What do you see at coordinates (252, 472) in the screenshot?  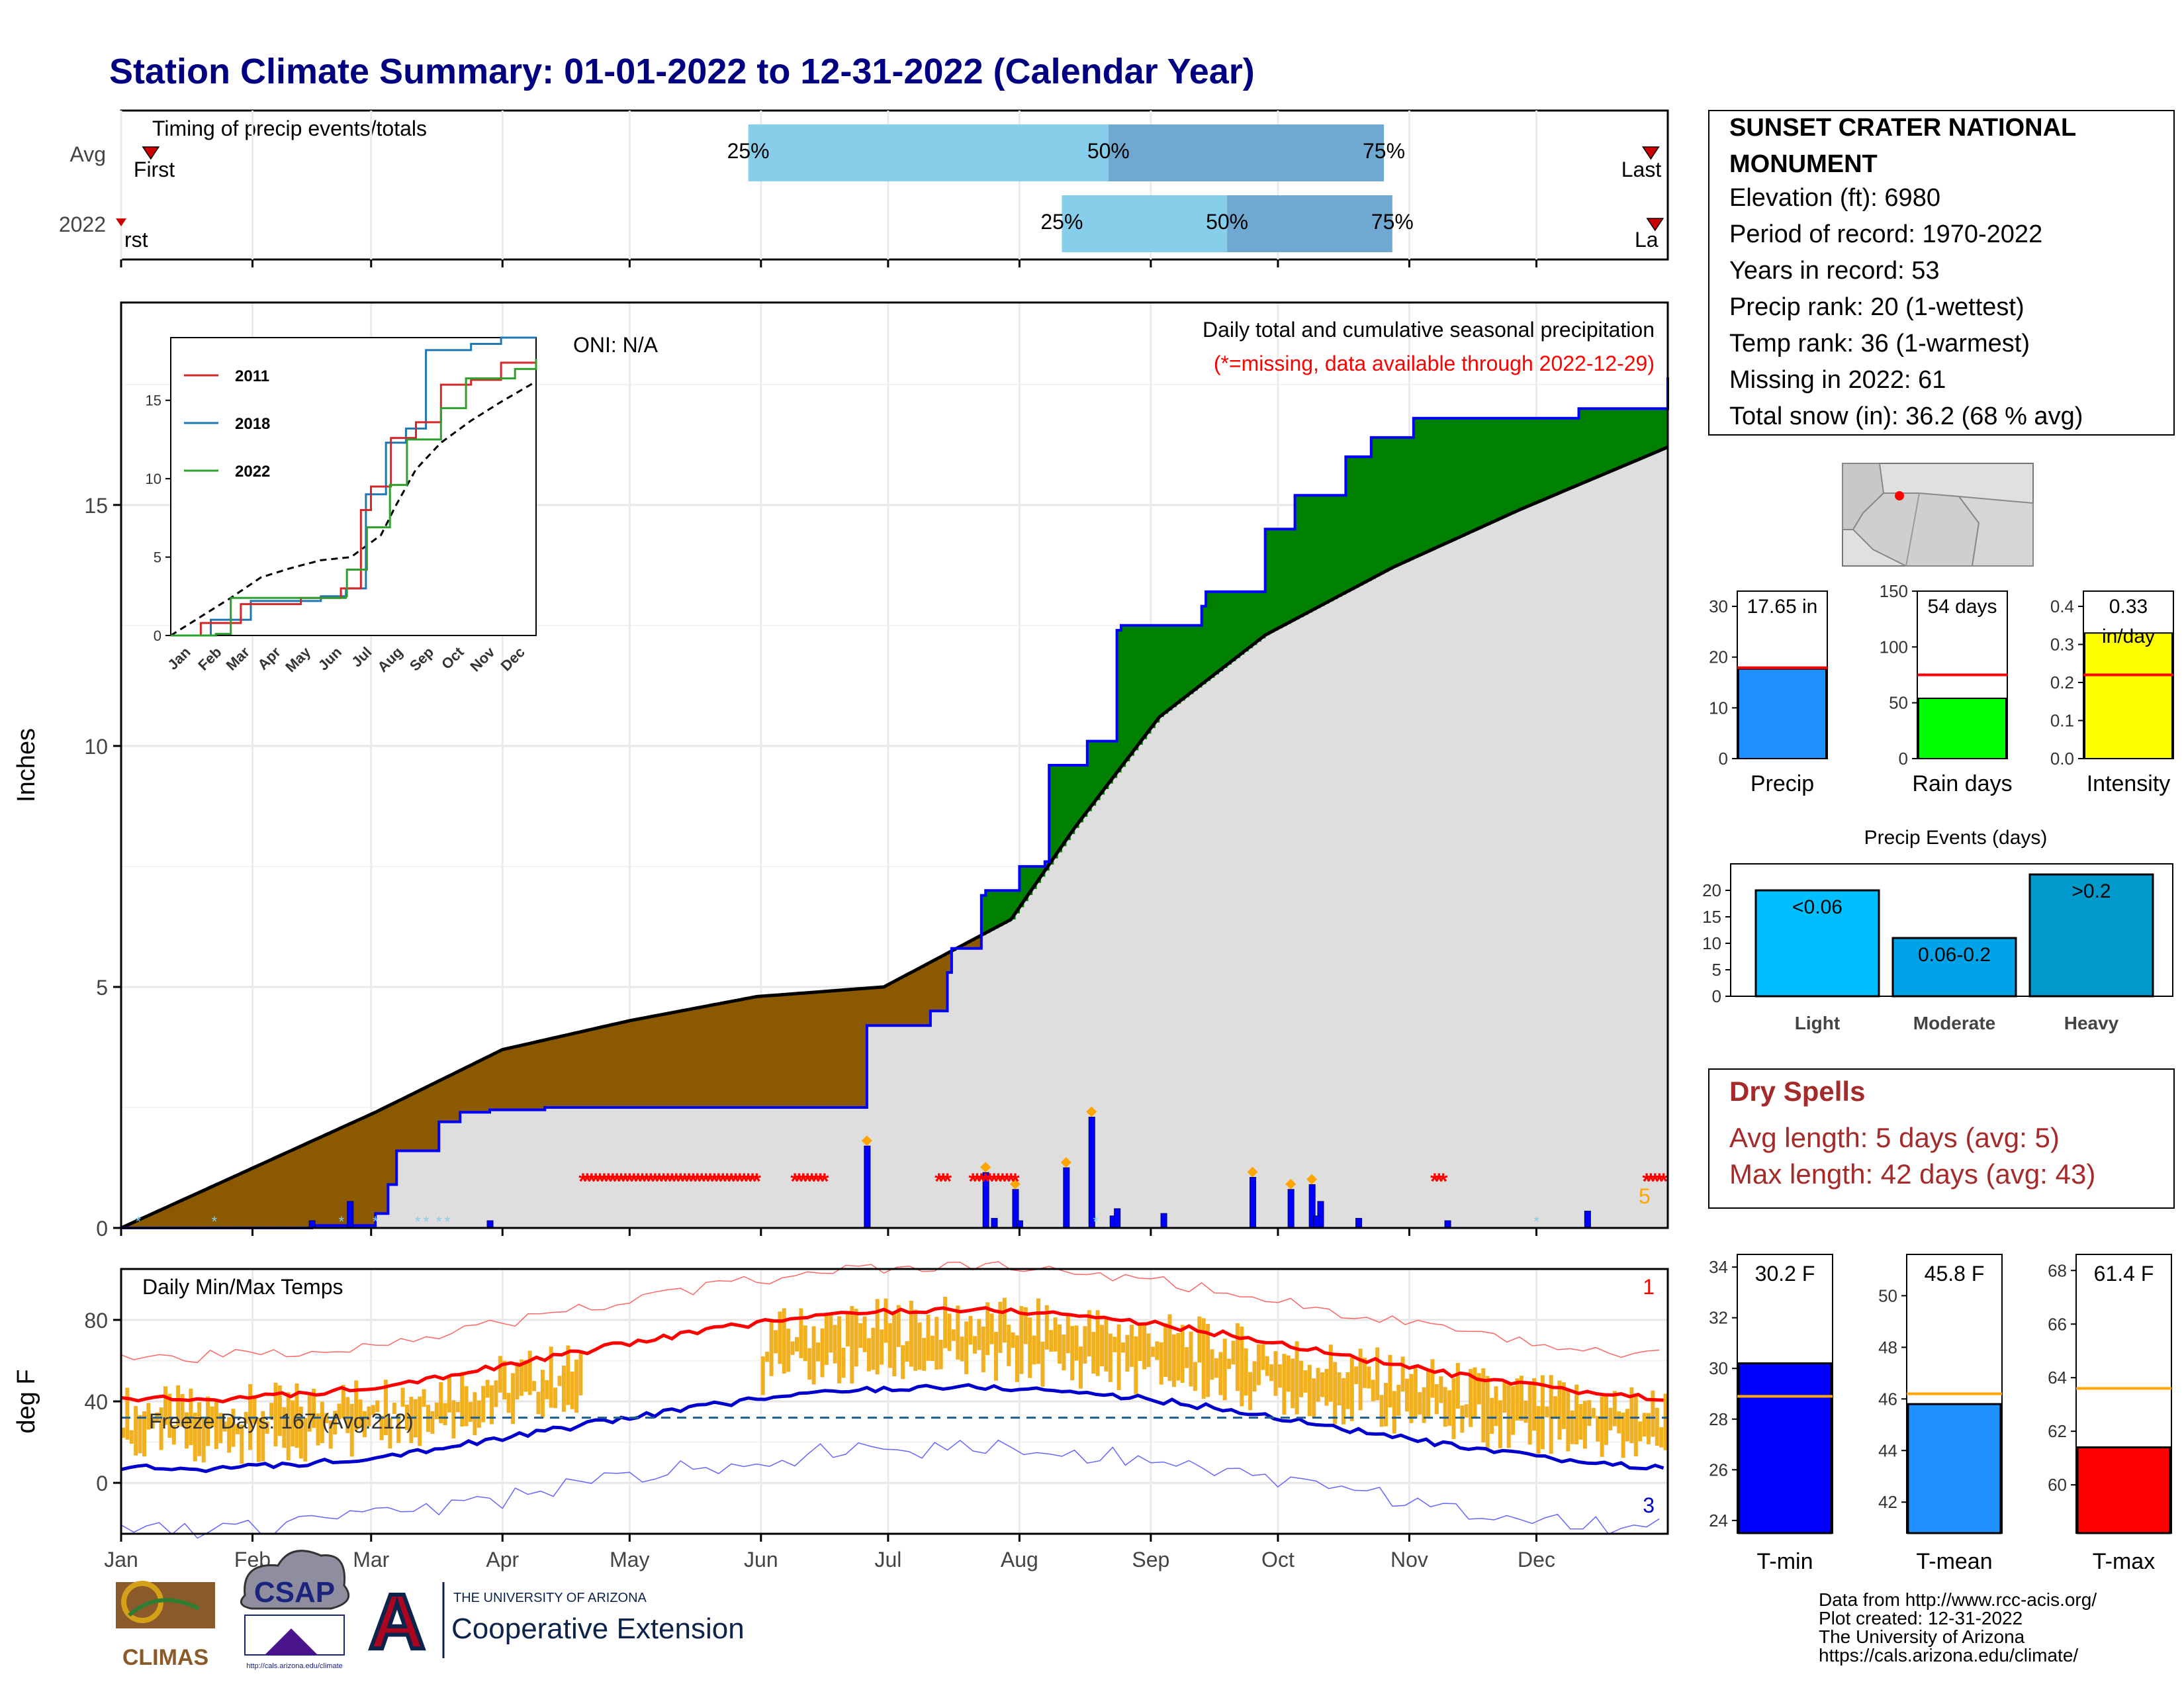 I see `inset-legend-label: 2022` at bounding box center [252, 472].